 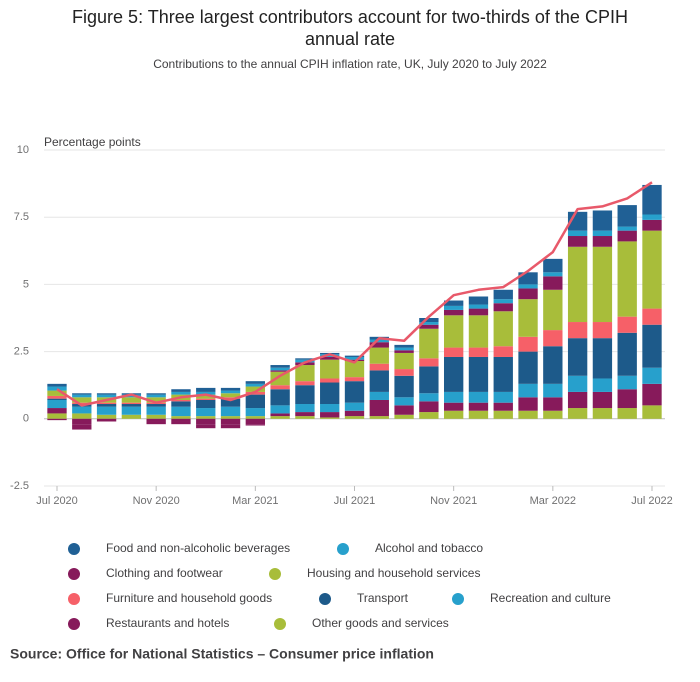 I want to click on x-tick-label: Mar 2022, so click(x=553, y=501).